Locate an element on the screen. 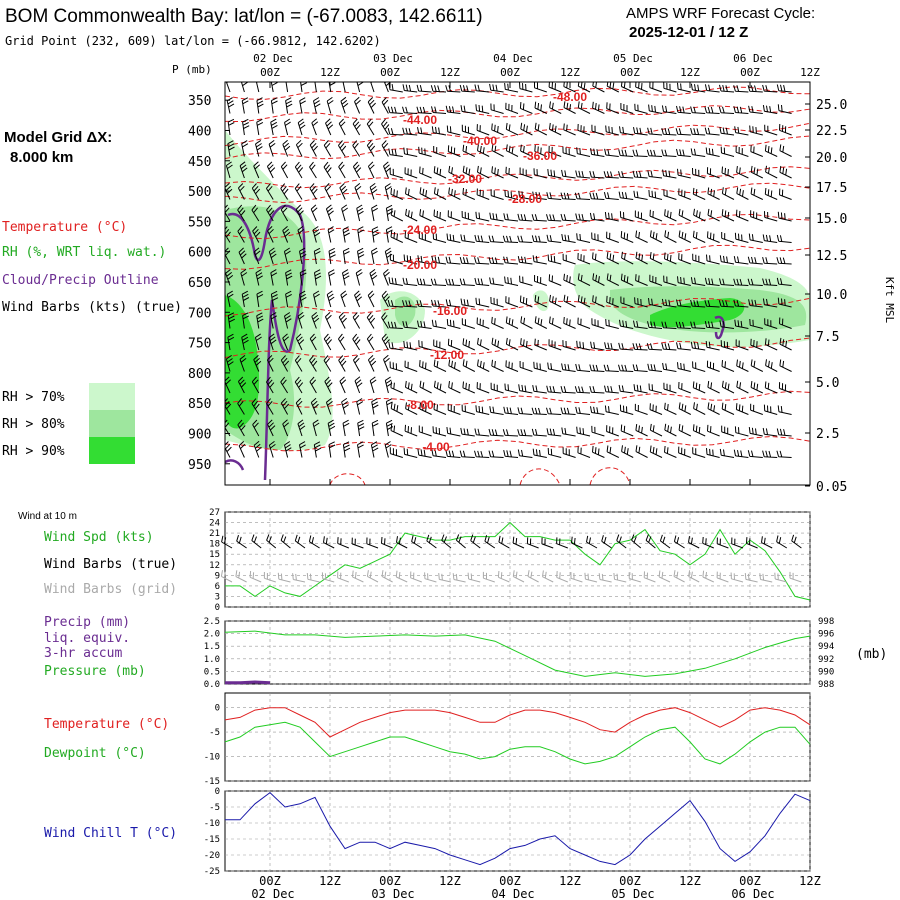  top-day-label: 05 Dec is located at coordinates (633, 58).